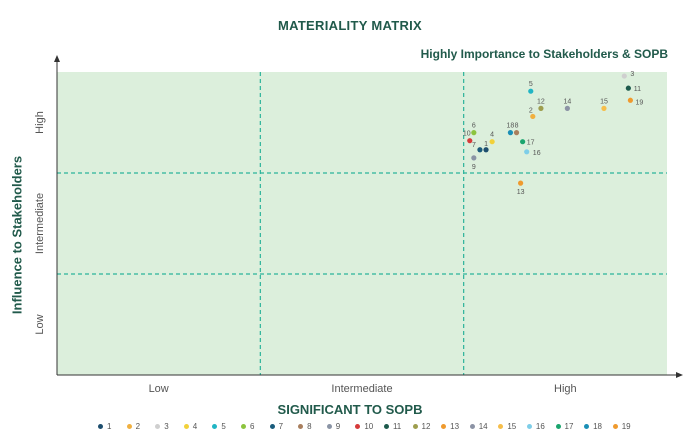 Image resolution: width=700 pixels, height=441 pixels. Describe the element at coordinates (511, 126) in the screenshot. I see `data-label-18: 18` at that location.